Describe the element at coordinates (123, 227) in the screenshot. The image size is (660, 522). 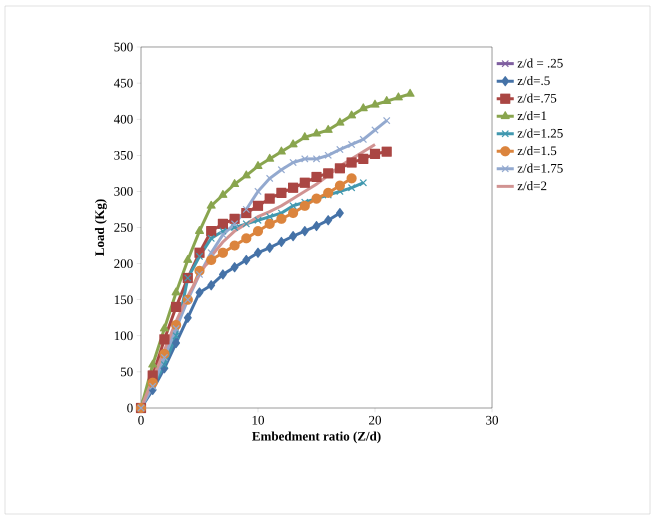
I see `y-tick-label: 250` at that location.